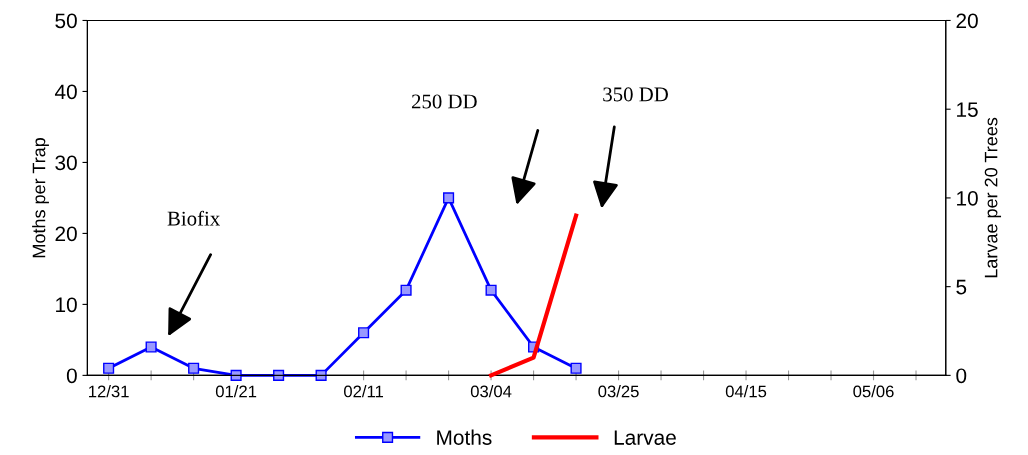 The width and height of the screenshot is (1028, 455). Describe the element at coordinates (961, 376) in the screenshot. I see `y2-tick-label: 0` at that location.